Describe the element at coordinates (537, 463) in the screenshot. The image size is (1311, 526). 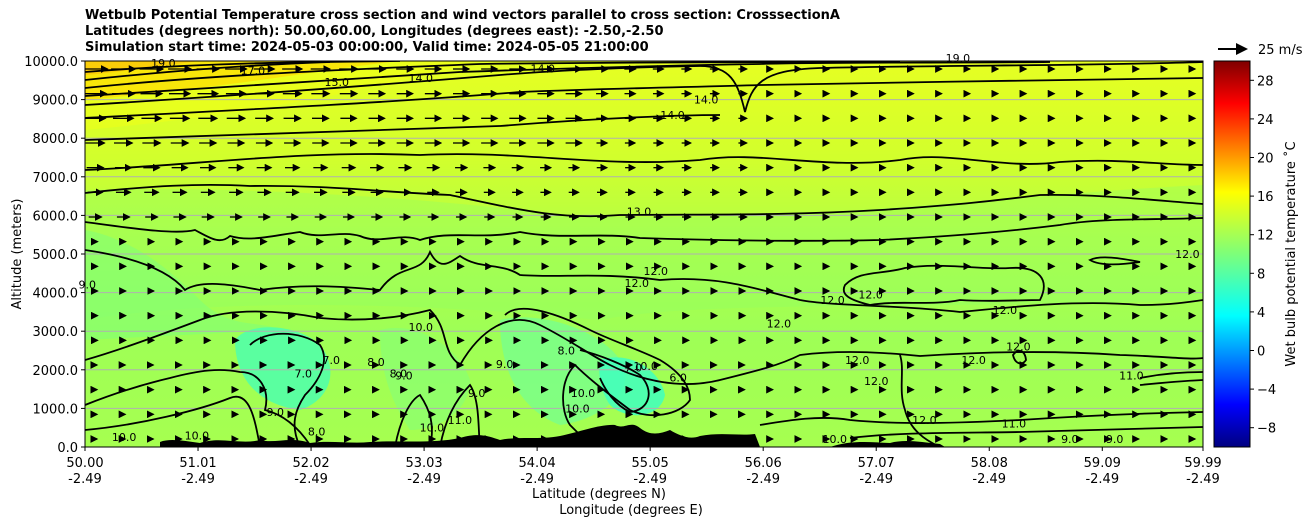
I see `x-tick-label-lat: 54.04` at that location.